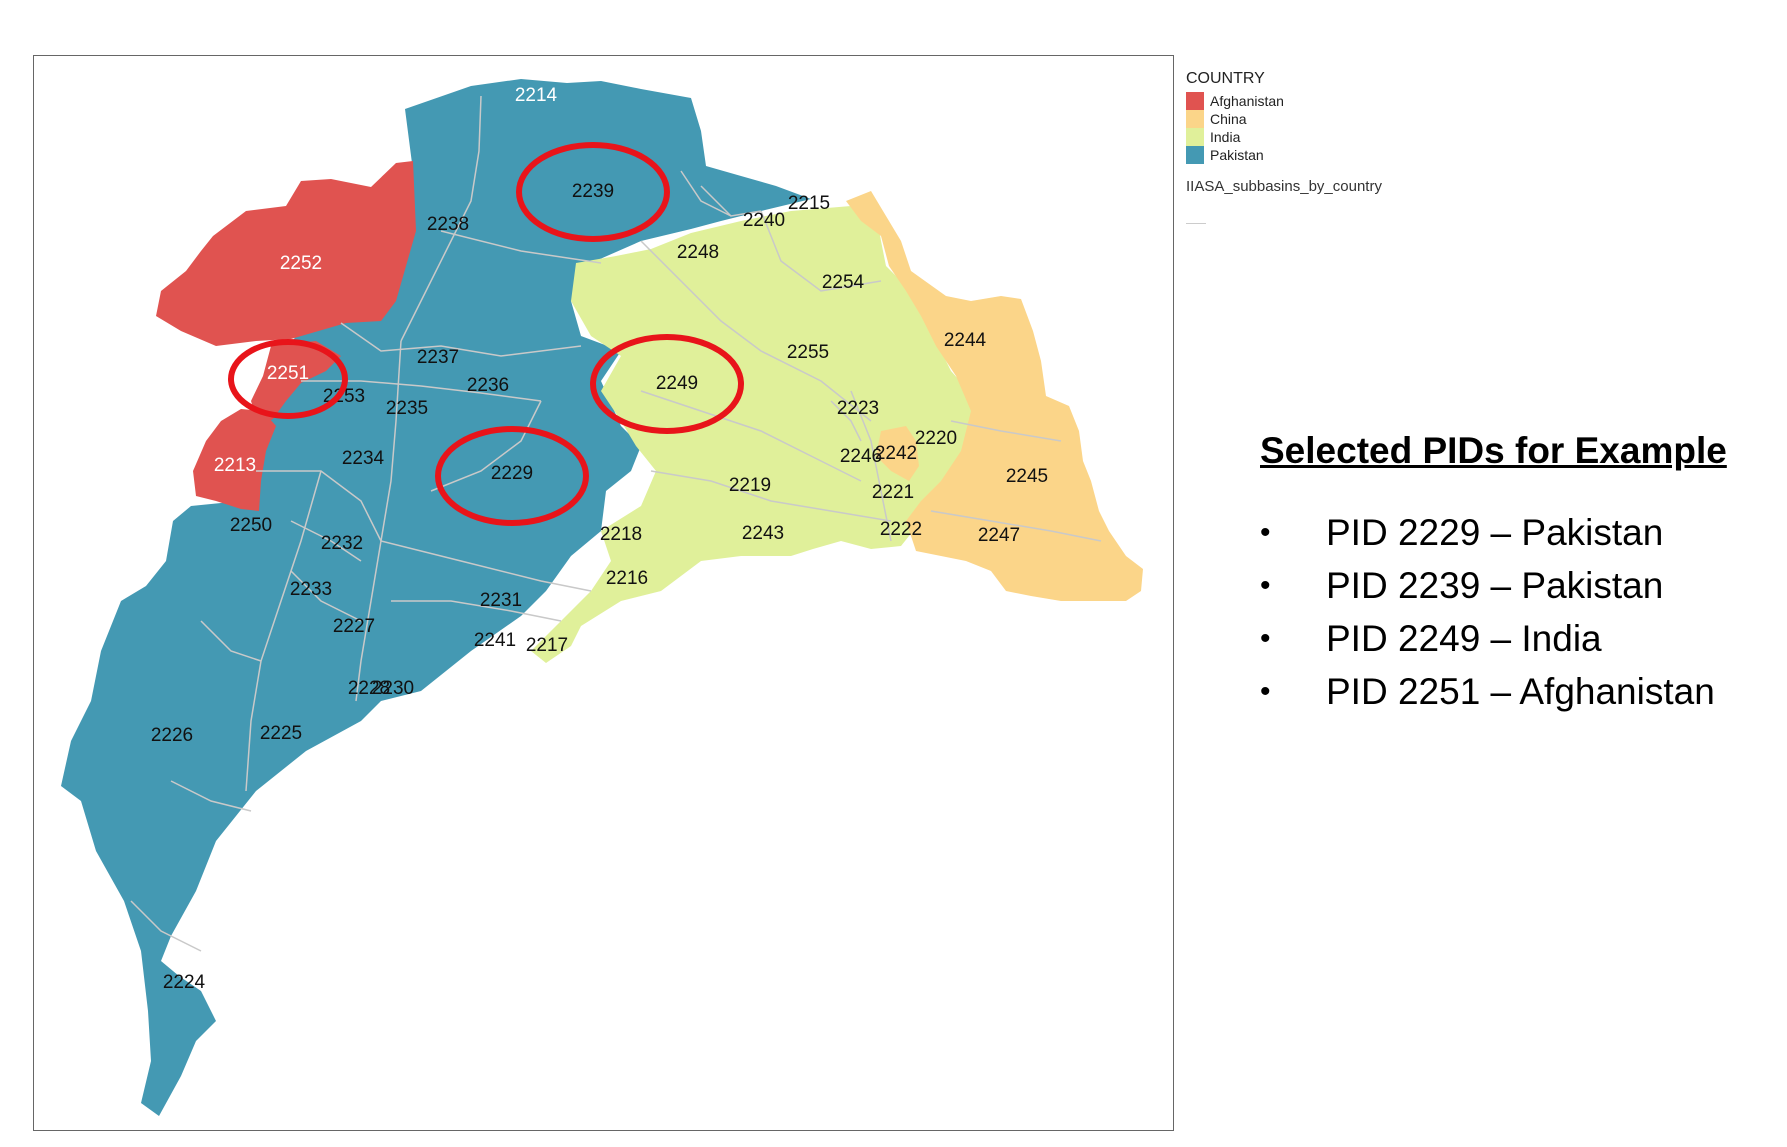  I want to click on subbasin-label-2239: 2239, so click(593, 191).